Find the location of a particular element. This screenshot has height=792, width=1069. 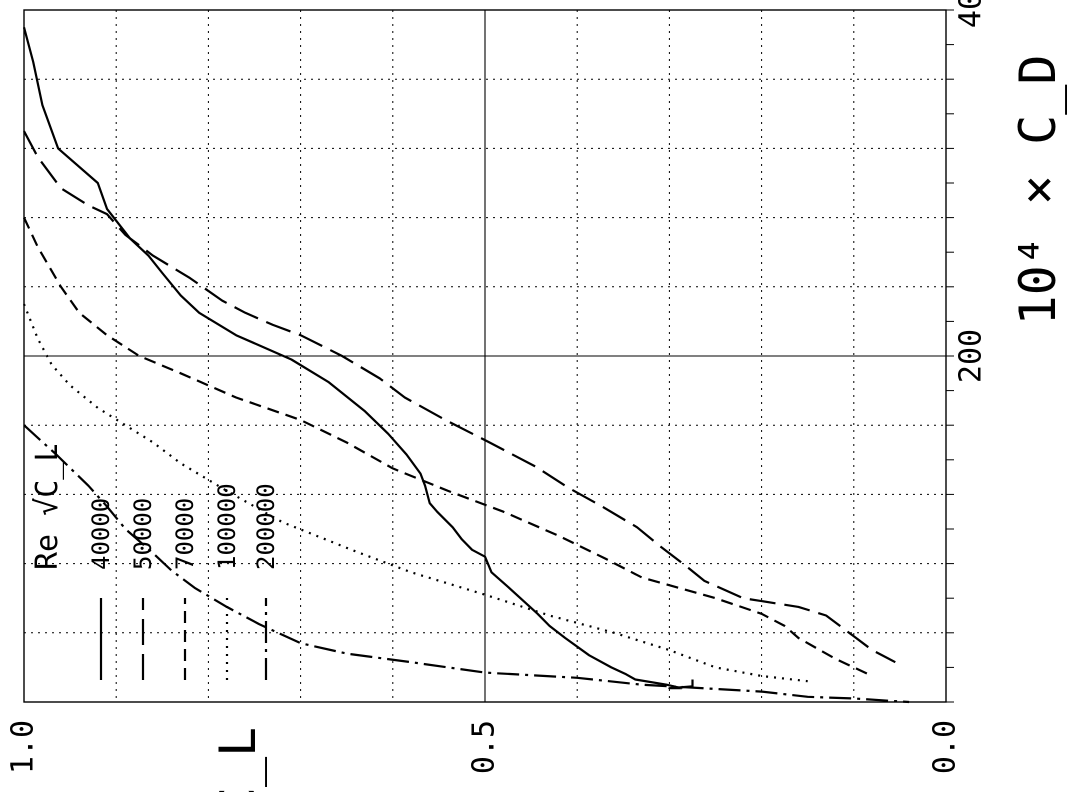

y-tick-label: 0.0 is located at coordinates (945, 747).